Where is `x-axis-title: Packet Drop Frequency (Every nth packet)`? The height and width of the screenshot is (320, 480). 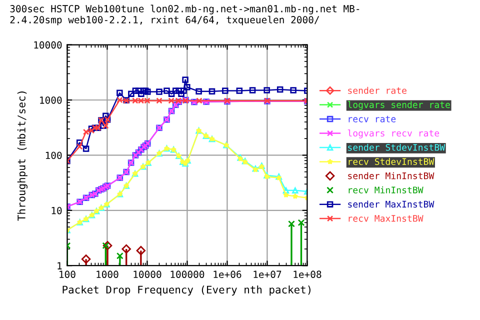
x-axis-title: Packet Drop Frequency (Every nth packet) is located at coordinates (186, 291).